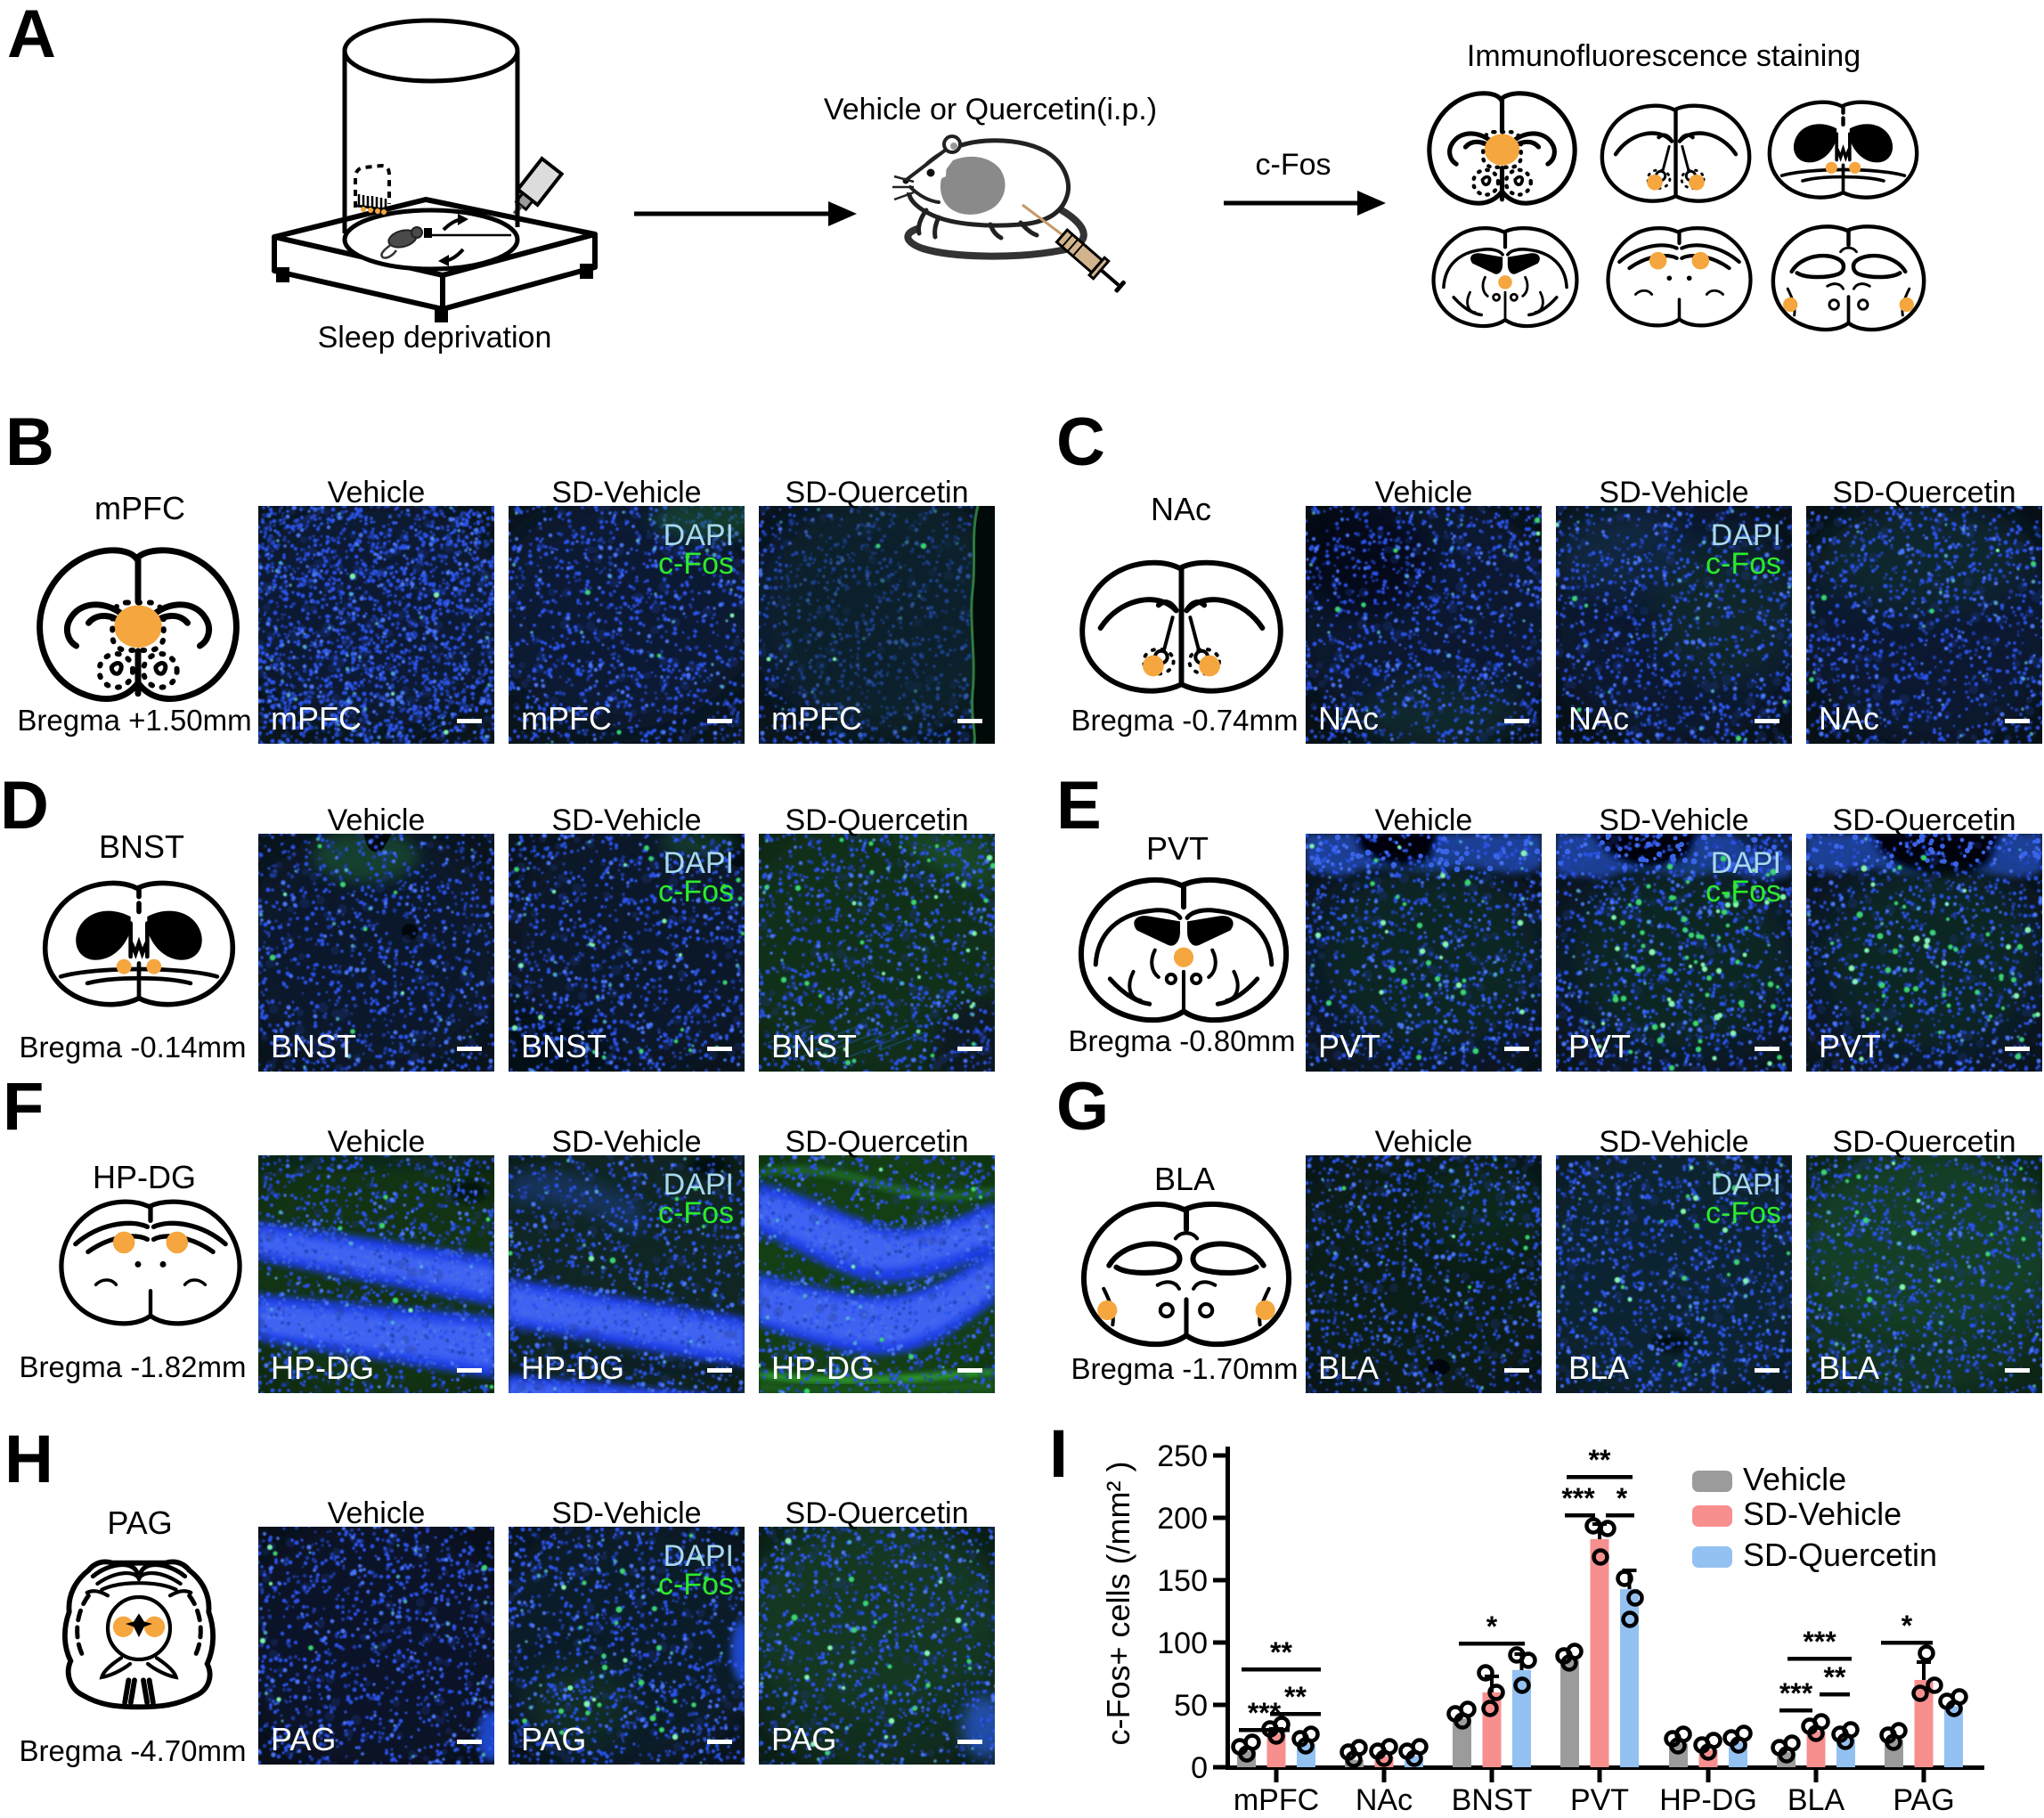 The width and height of the screenshot is (2044, 1818). What do you see at coordinates (1185, 1368) in the screenshot?
I see `svg-text: Bregma -1.70mm` at bounding box center [1185, 1368].